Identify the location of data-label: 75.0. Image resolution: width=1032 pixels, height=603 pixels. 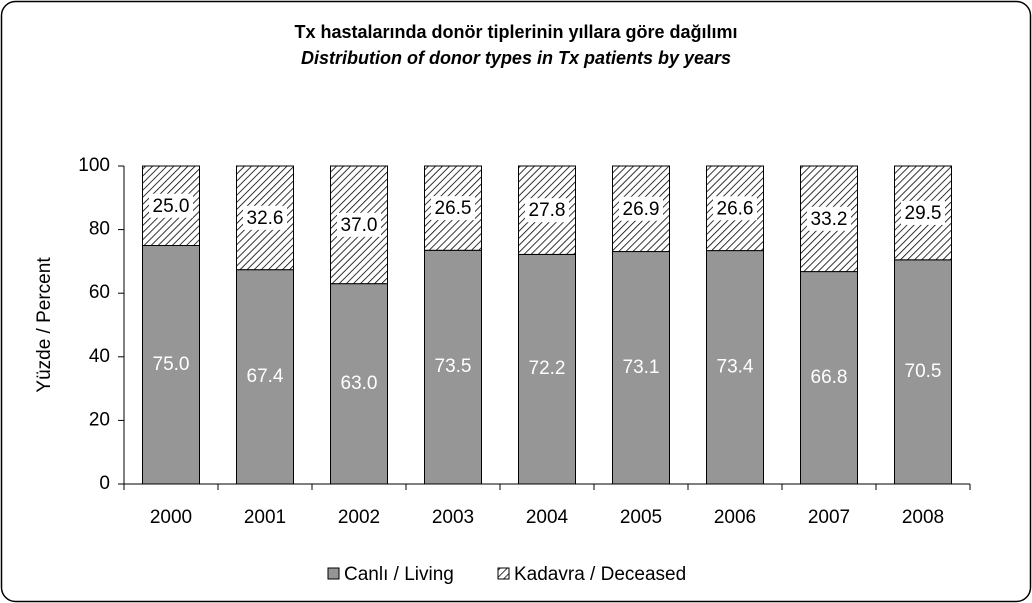
(171, 364).